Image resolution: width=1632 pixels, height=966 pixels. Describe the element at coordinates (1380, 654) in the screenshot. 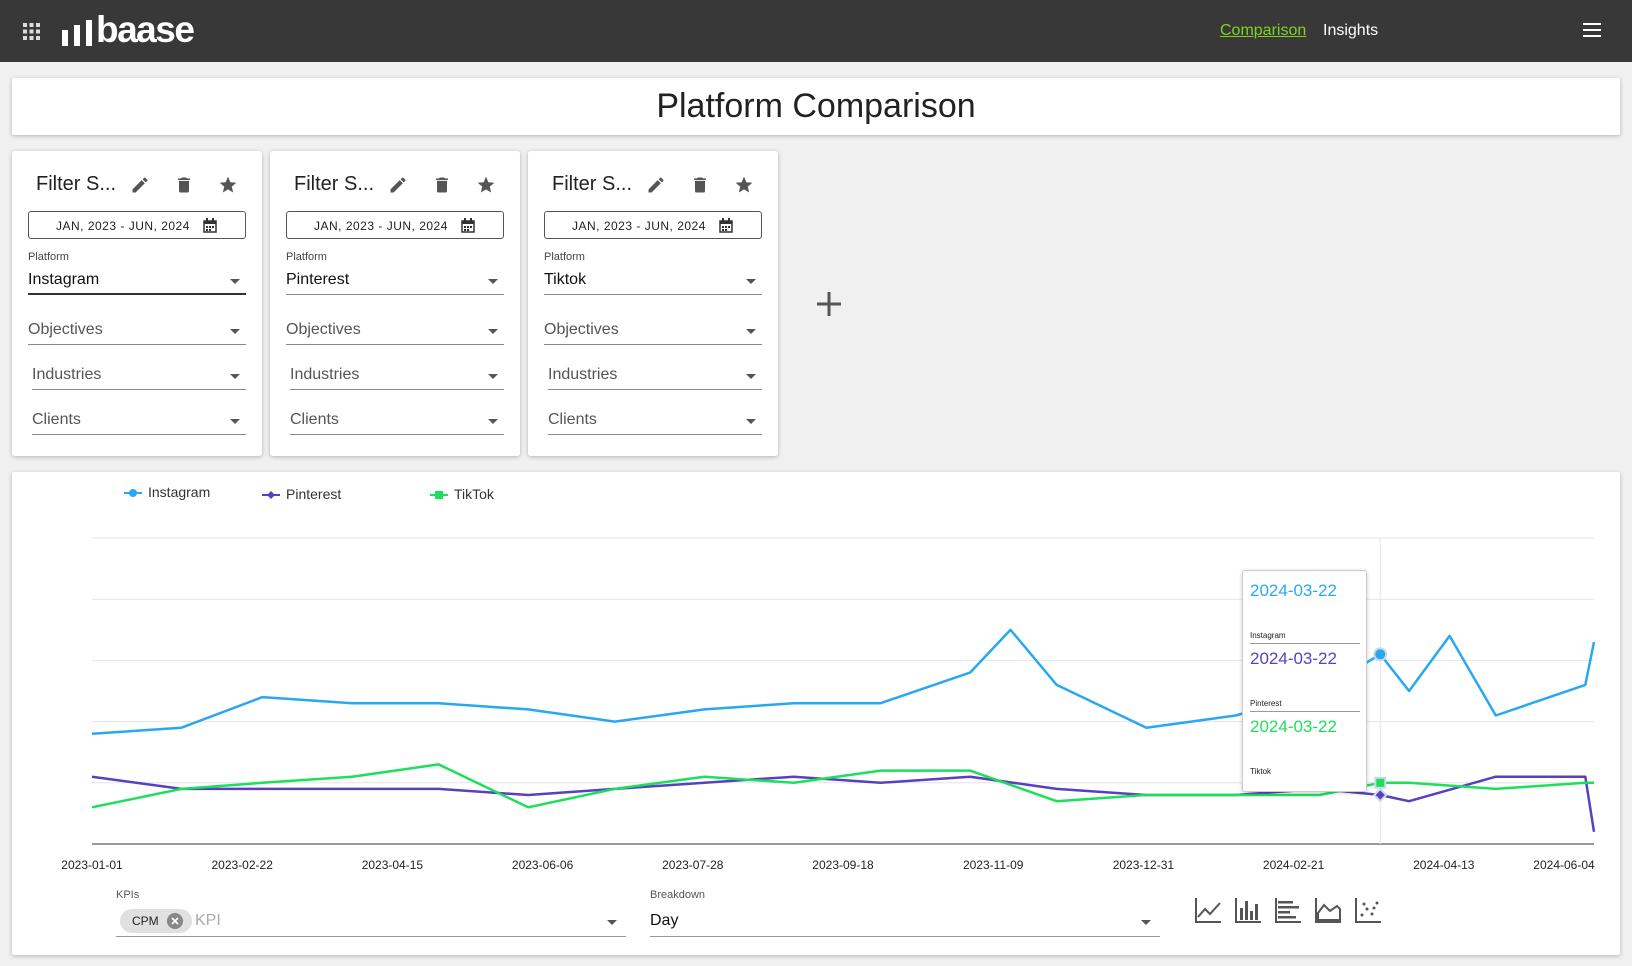

I see `highlight-point-instagram` at that location.